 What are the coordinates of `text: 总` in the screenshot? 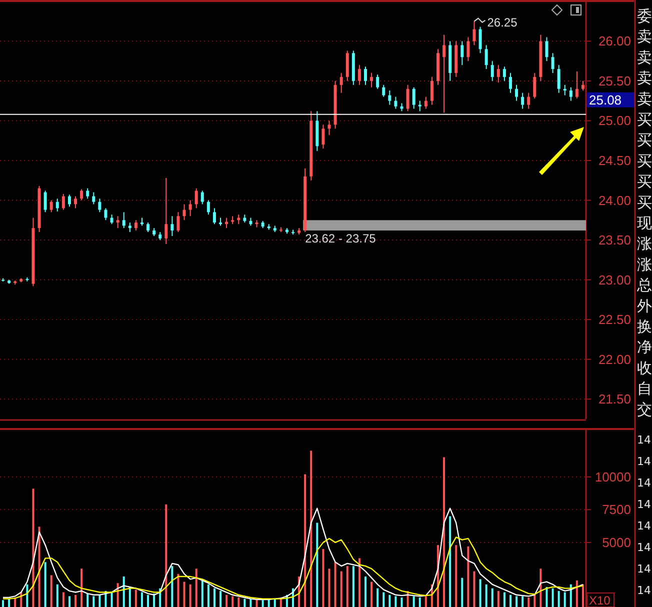 It's located at (644, 285).